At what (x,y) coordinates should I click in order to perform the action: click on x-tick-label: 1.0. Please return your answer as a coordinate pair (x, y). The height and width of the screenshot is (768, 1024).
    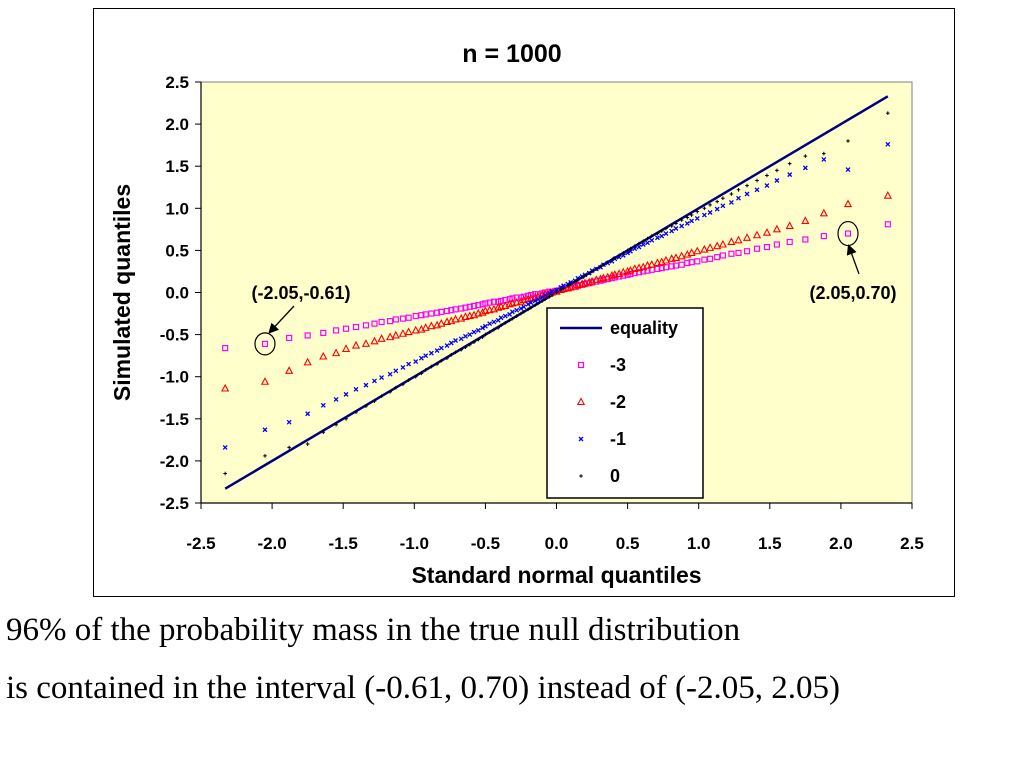
    Looking at the image, I should click on (699, 543).